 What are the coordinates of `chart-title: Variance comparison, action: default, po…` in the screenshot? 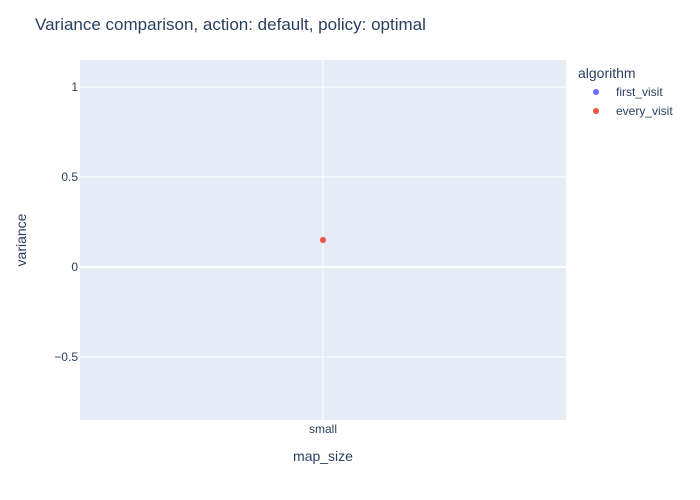 It's located at (230, 24).